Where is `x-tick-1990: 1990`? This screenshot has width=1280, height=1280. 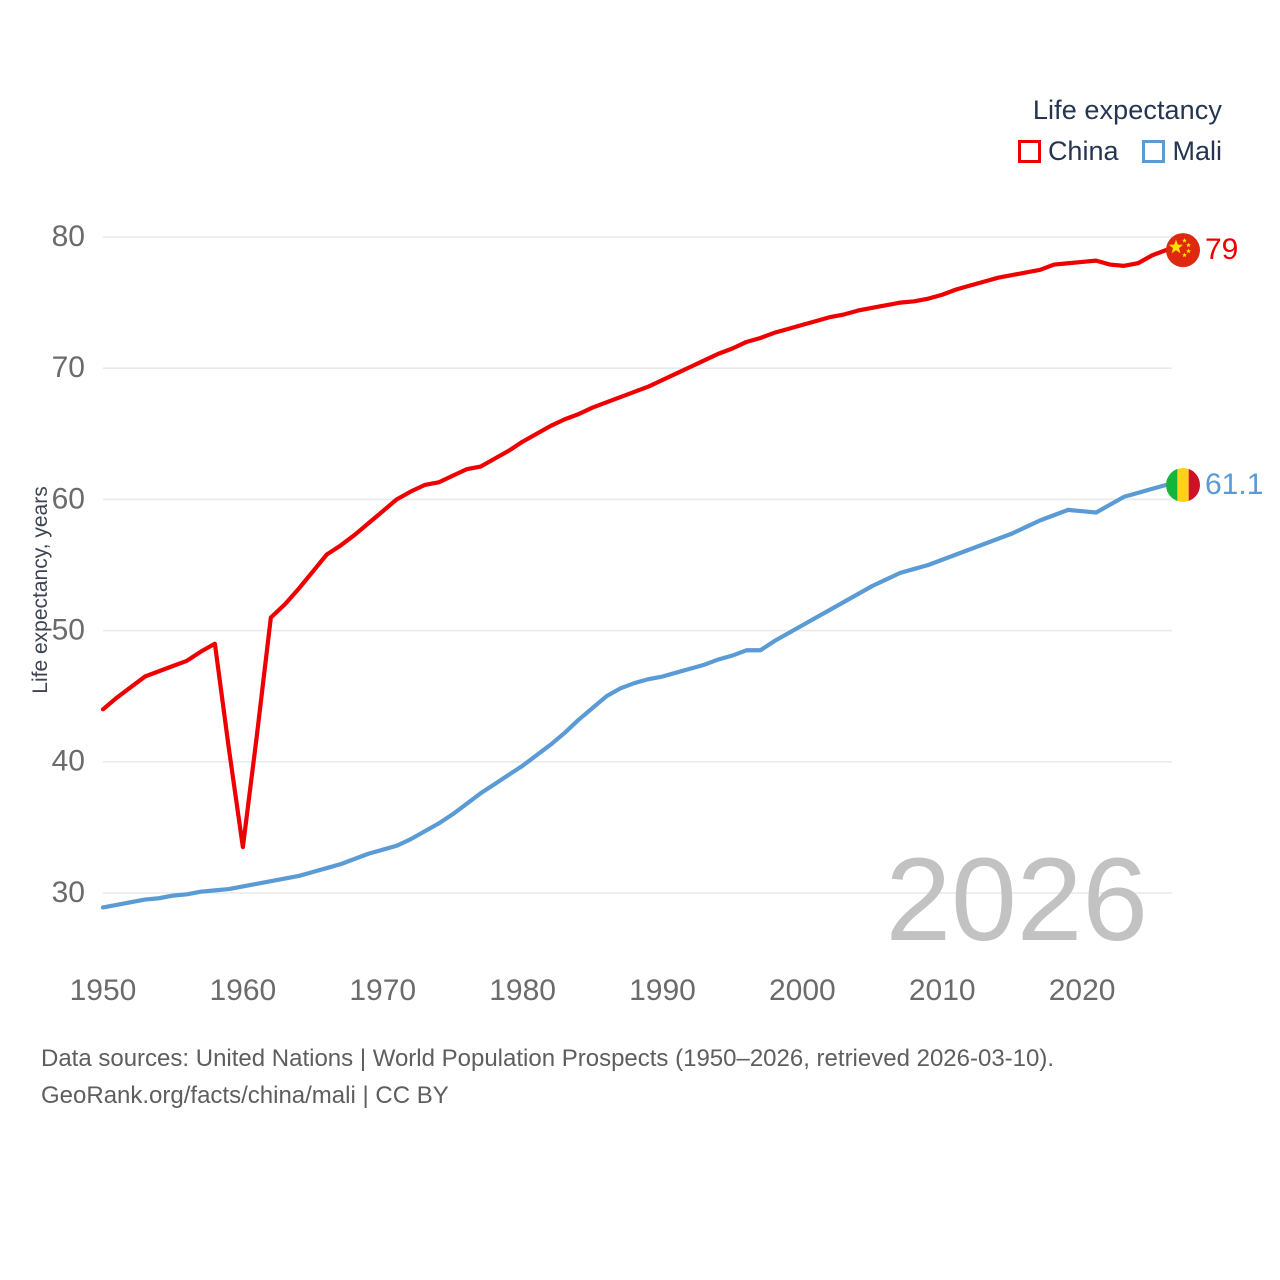
x-tick-1990: 1990 is located at coordinates (662, 990).